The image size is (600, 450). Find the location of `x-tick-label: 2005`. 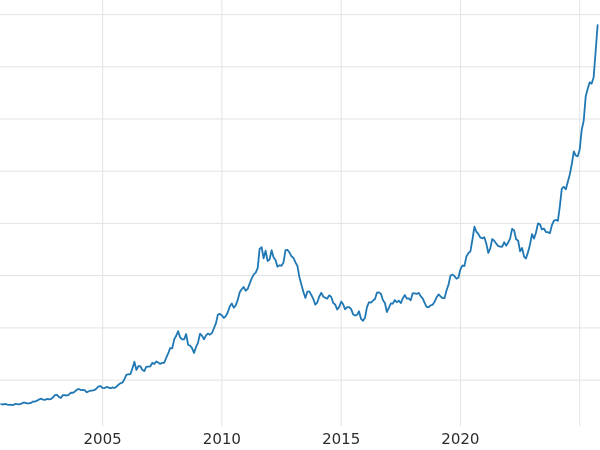

x-tick-label: 2005 is located at coordinates (103, 439).